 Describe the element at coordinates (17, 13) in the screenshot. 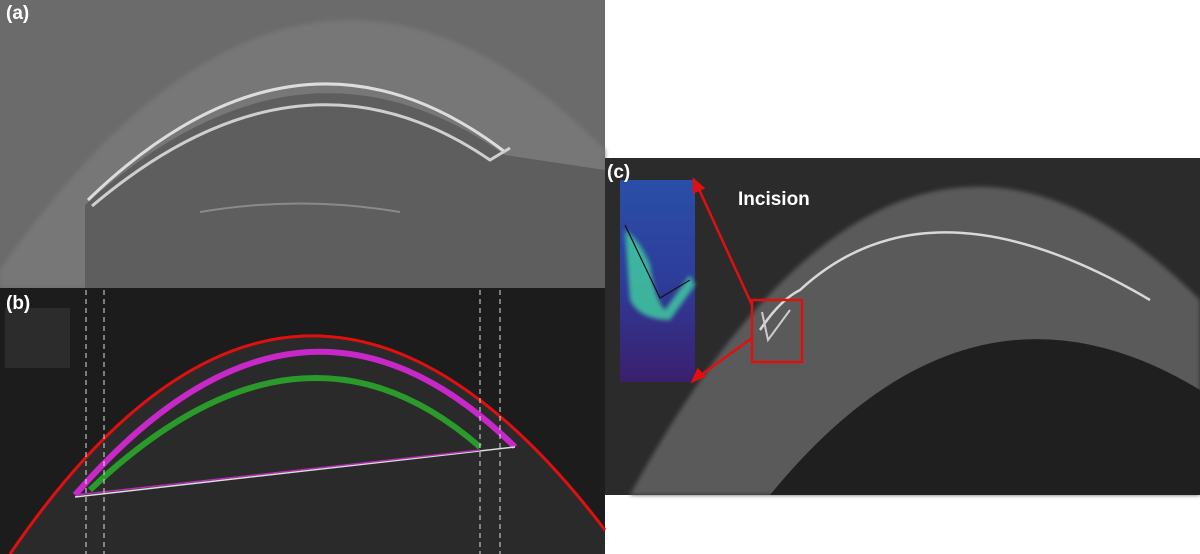

I see `panel-label: (a)` at that location.